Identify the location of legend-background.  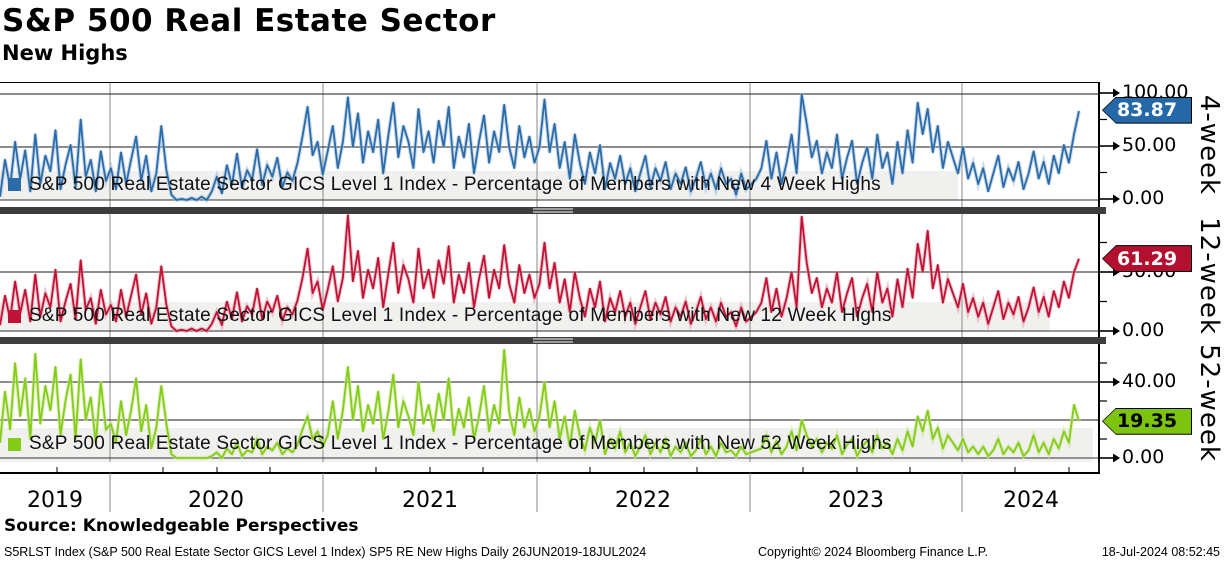
(479, 185).